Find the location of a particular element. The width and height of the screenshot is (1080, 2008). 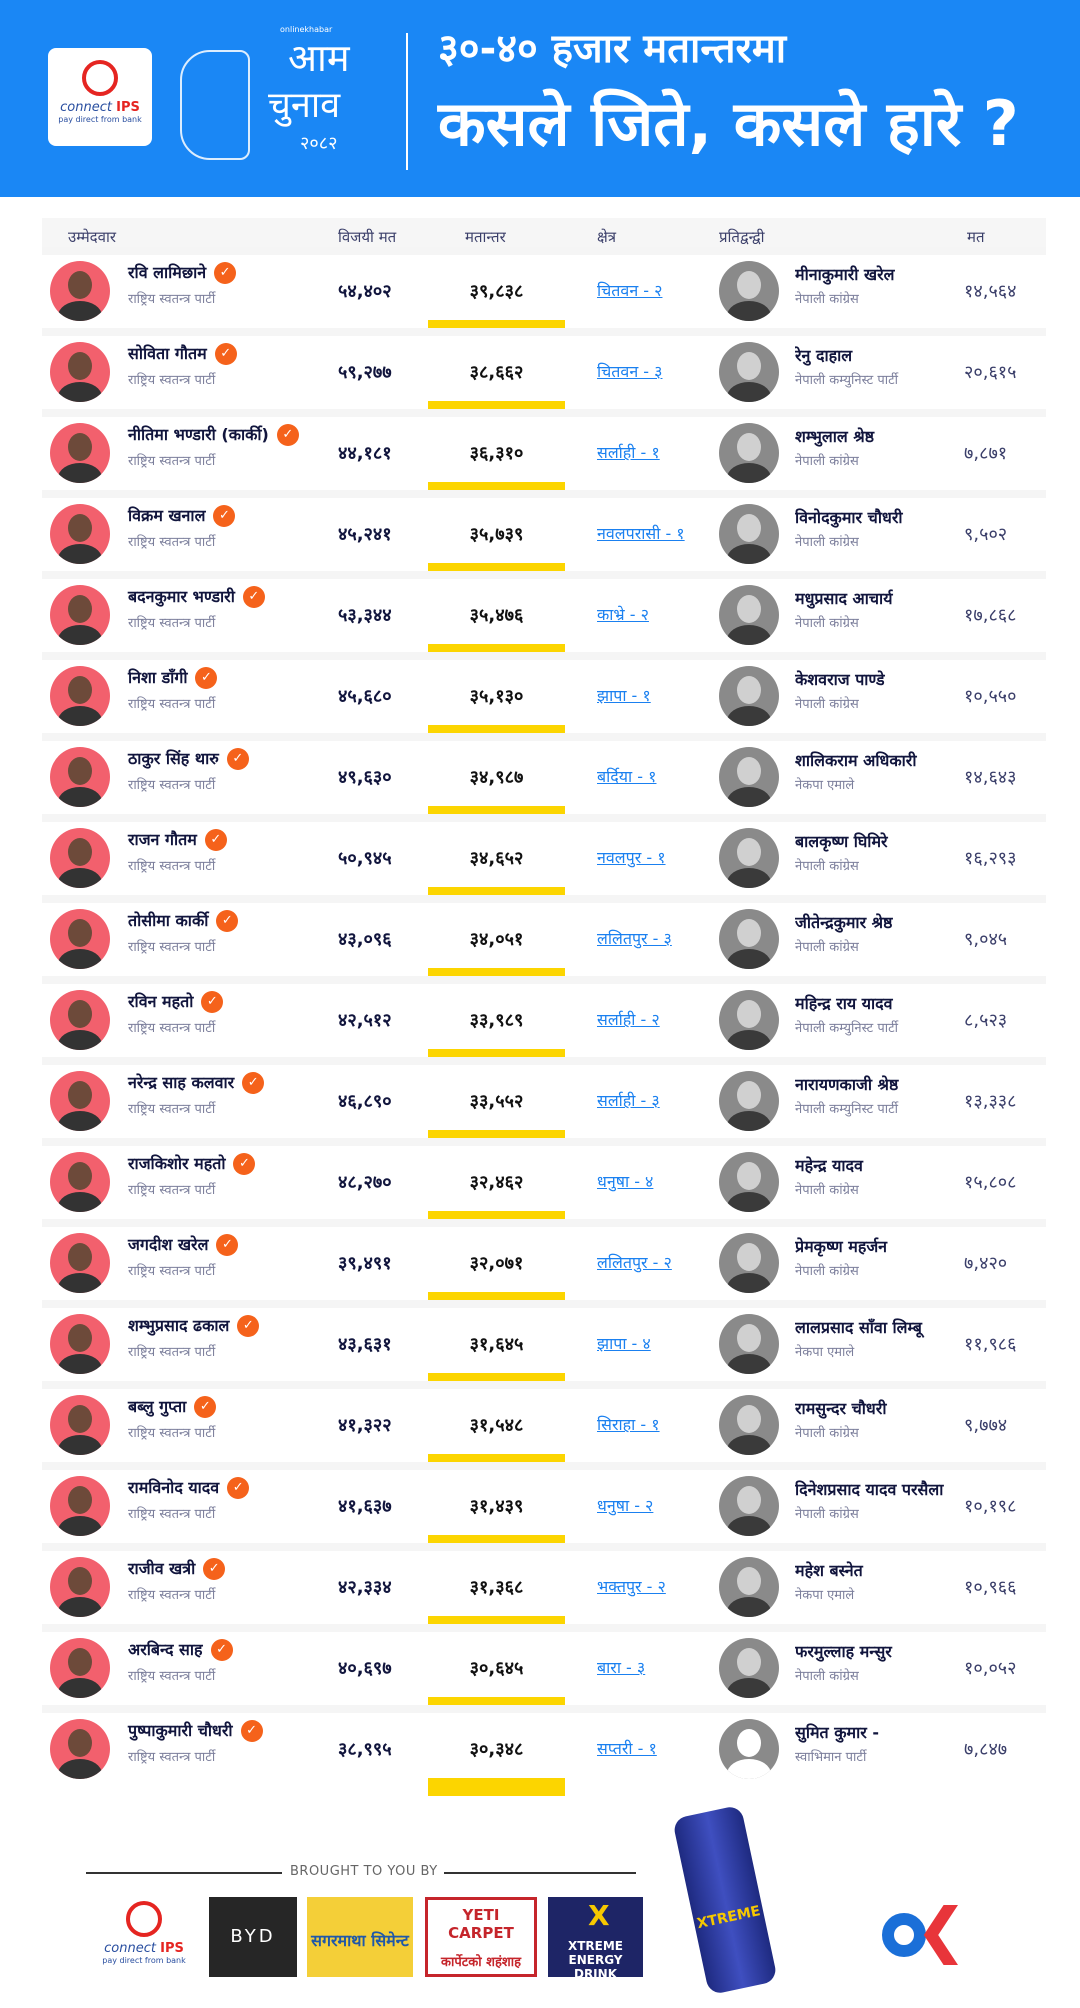

sponsor-sagarmatha-logo: सगरमाथा सिमेन्ट is located at coordinates (360, 1937).